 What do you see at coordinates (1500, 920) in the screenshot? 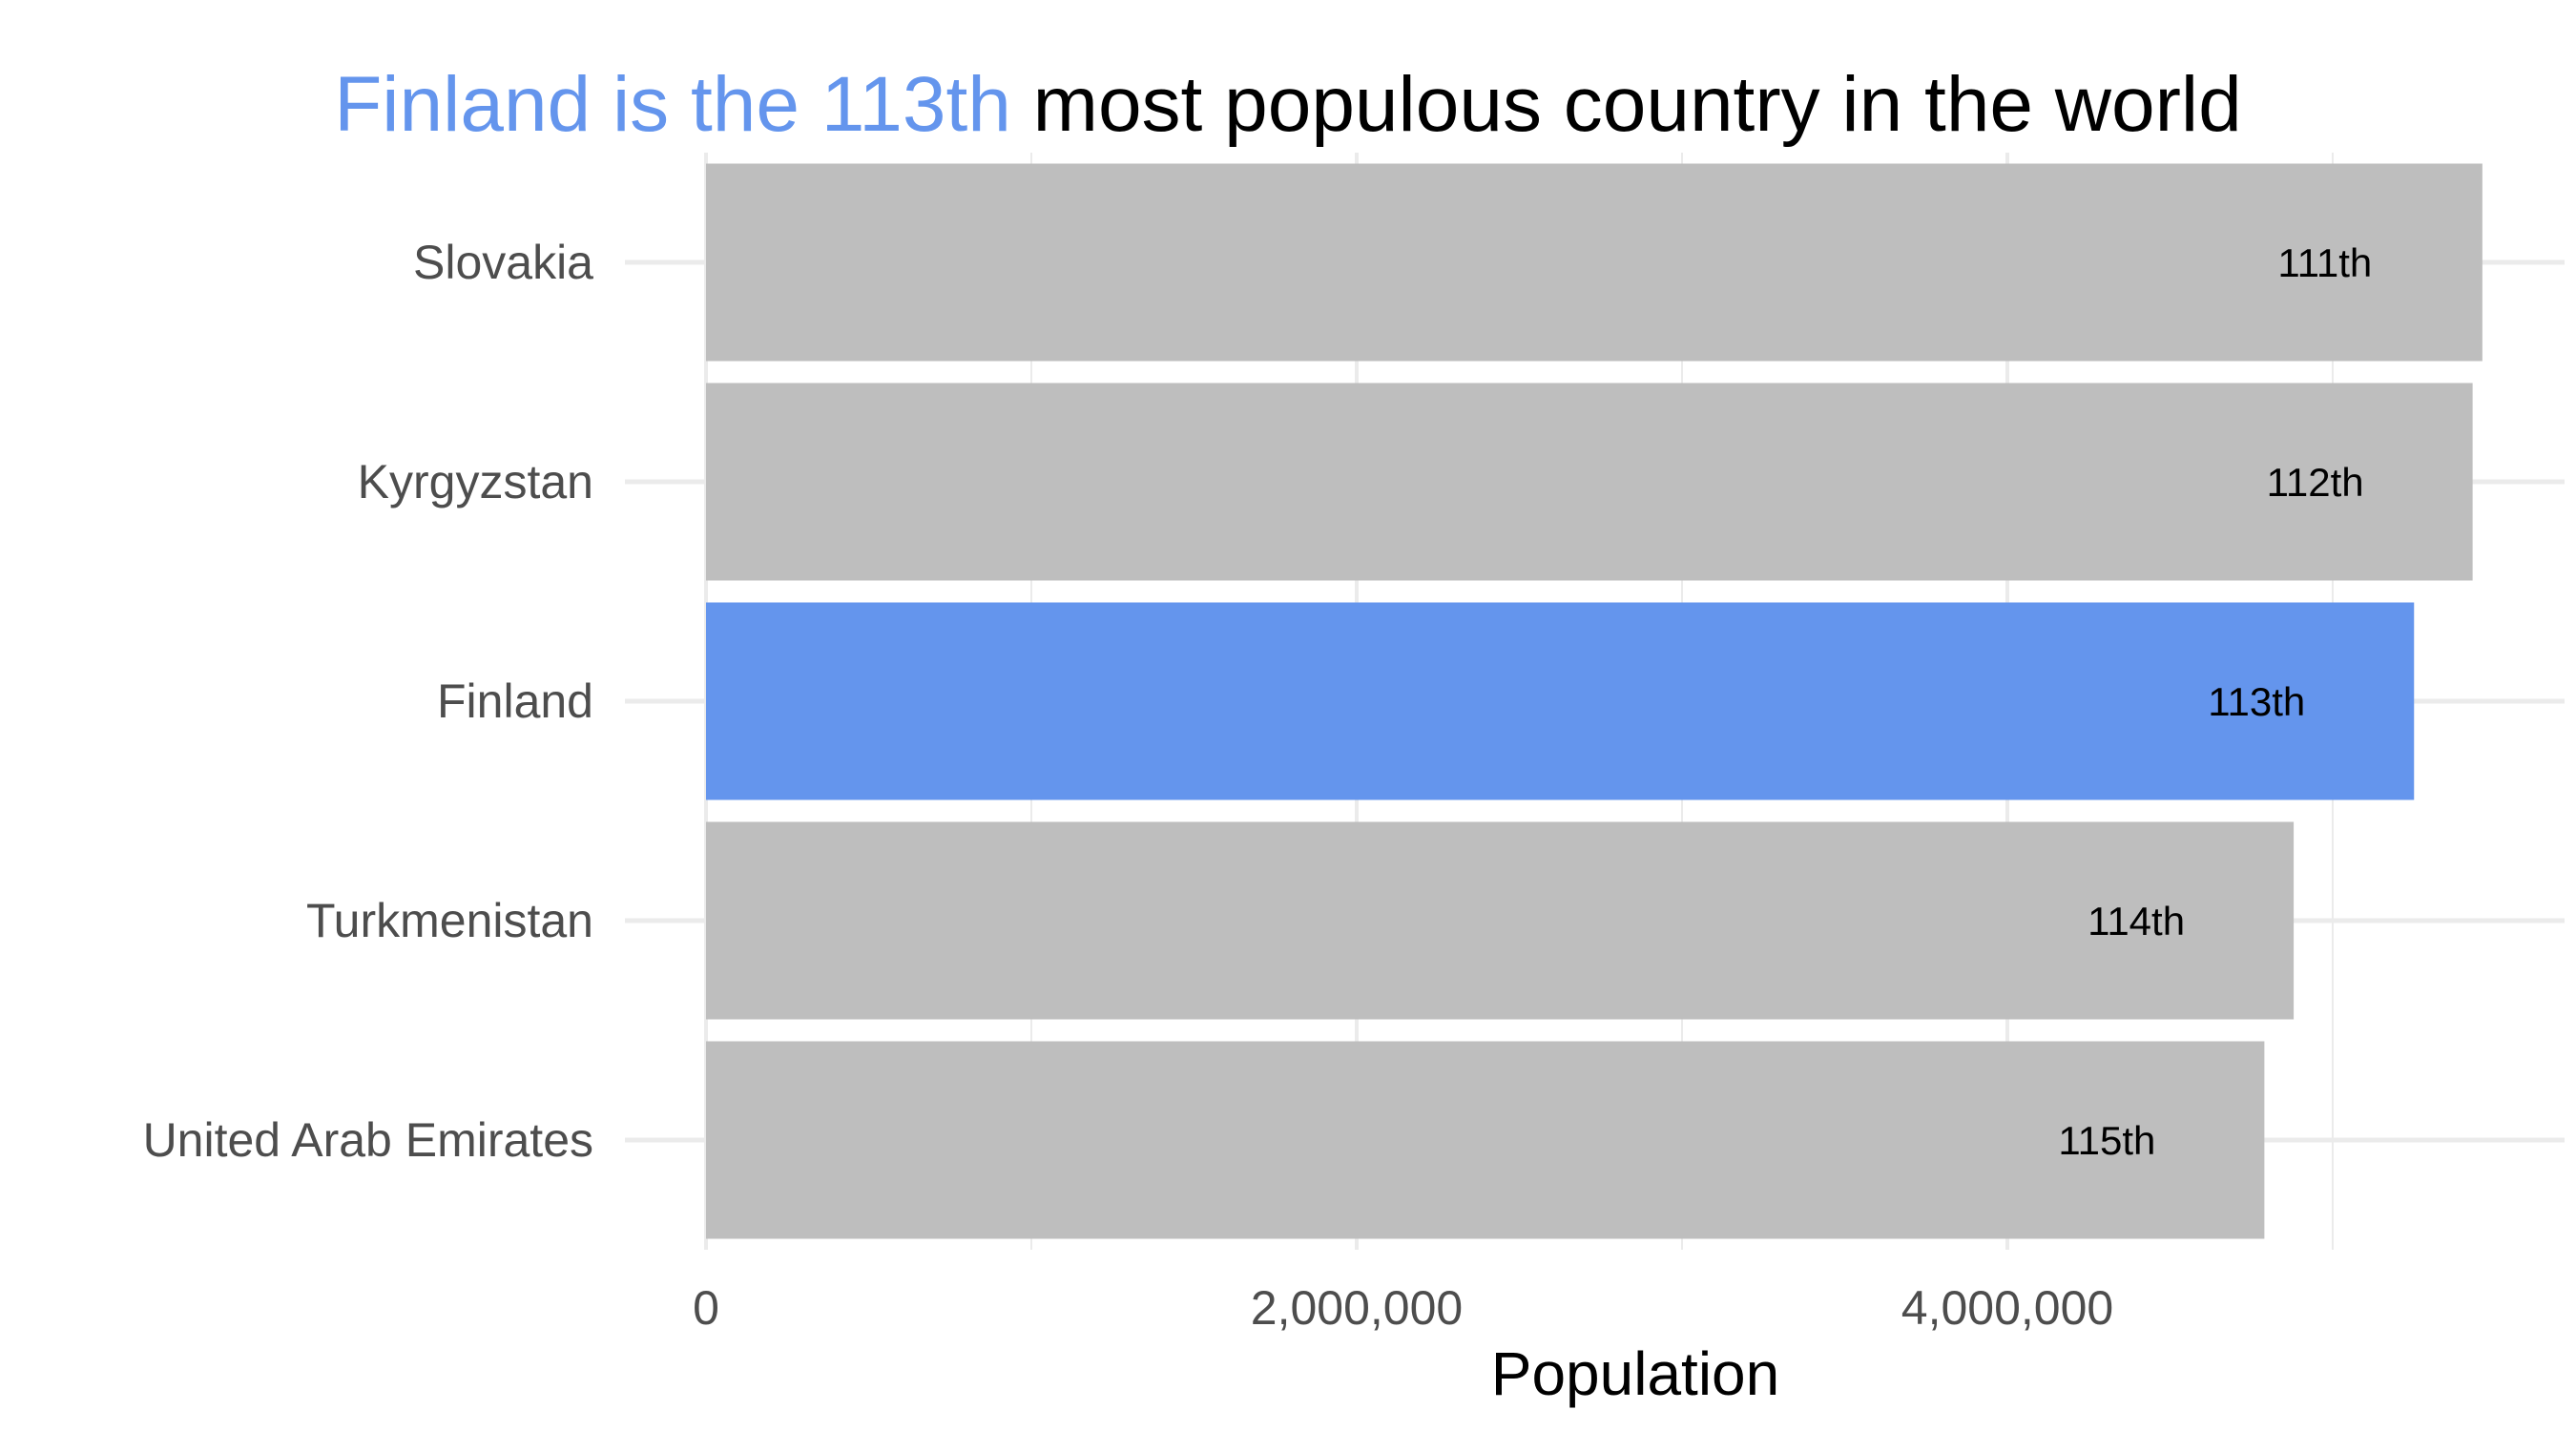
I see `bar-turkmenistan` at bounding box center [1500, 920].